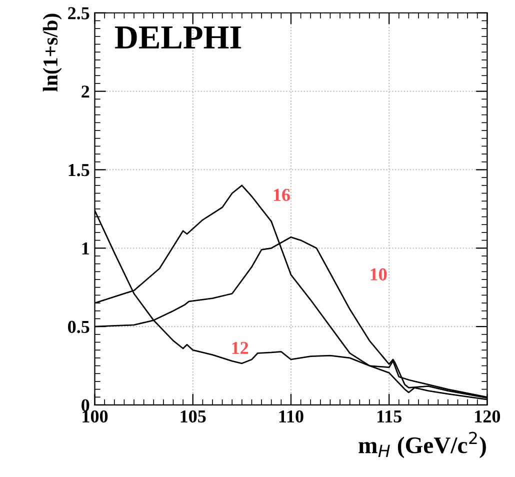 The width and height of the screenshot is (515, 477). What do you see at coordinates (422, 445) in the screenshot?
I see `x-axis-title: m$_{H}$ (GeV/c$^{2}$)` at bounding box center [422, 445].